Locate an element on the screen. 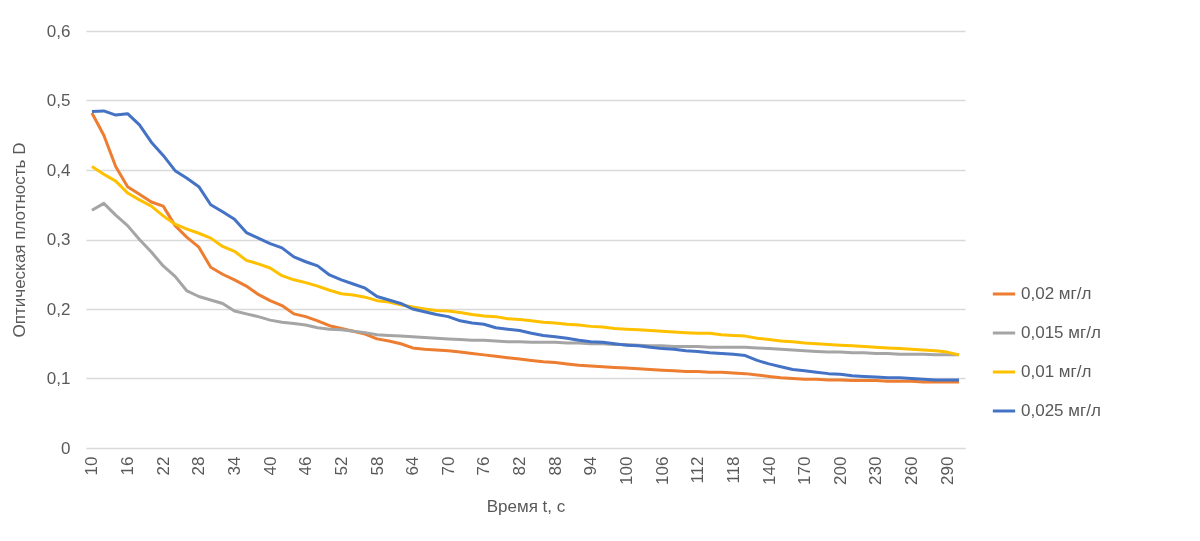 This screenshot has width=1200, height=541. x-tick-label: 64 is located at coordinates (413, 466).